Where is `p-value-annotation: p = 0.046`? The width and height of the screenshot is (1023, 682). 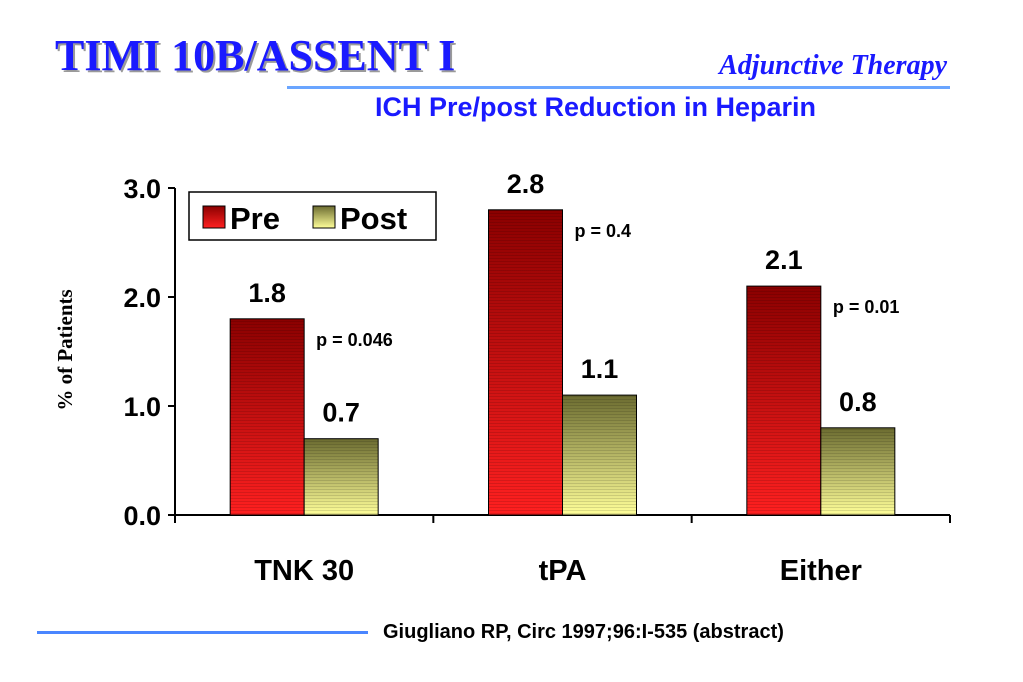 p-value-annotation: p = 0.046 is located at coordinates (354, 340).